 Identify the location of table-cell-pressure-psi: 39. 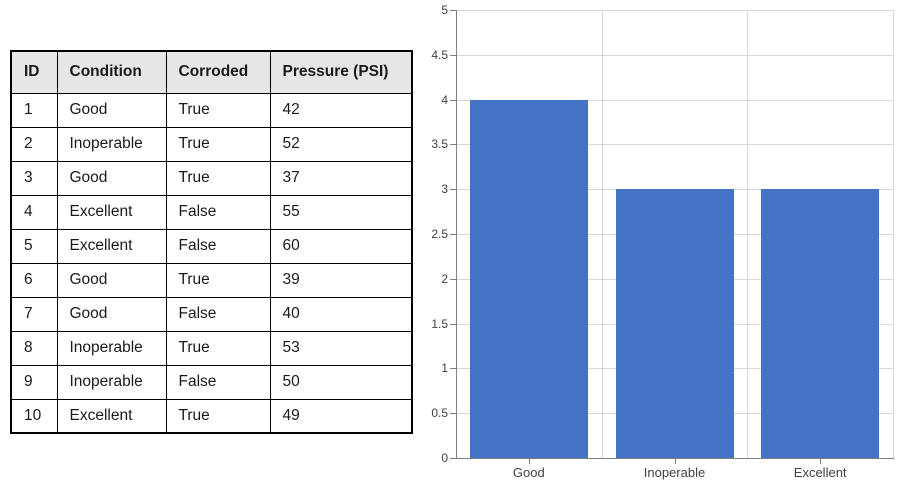
(341, 280).